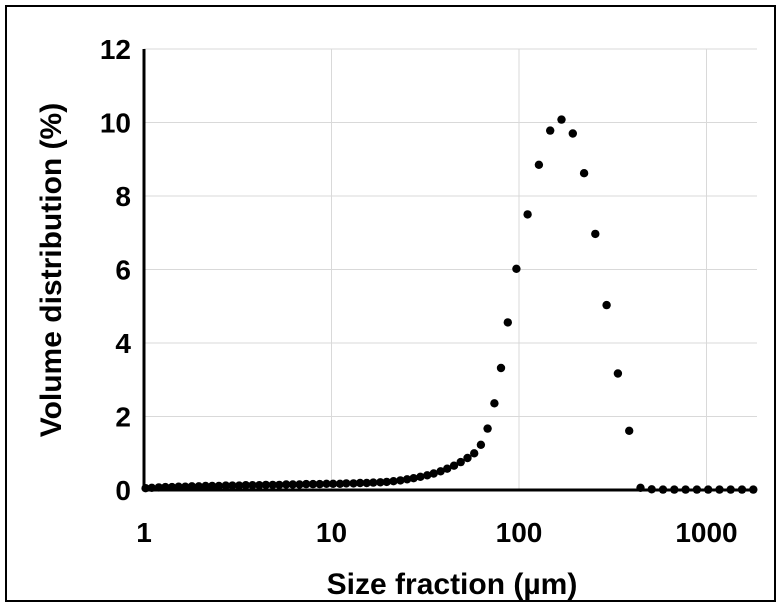  I want to click on y-tick-label: 8, so click(123, 196).